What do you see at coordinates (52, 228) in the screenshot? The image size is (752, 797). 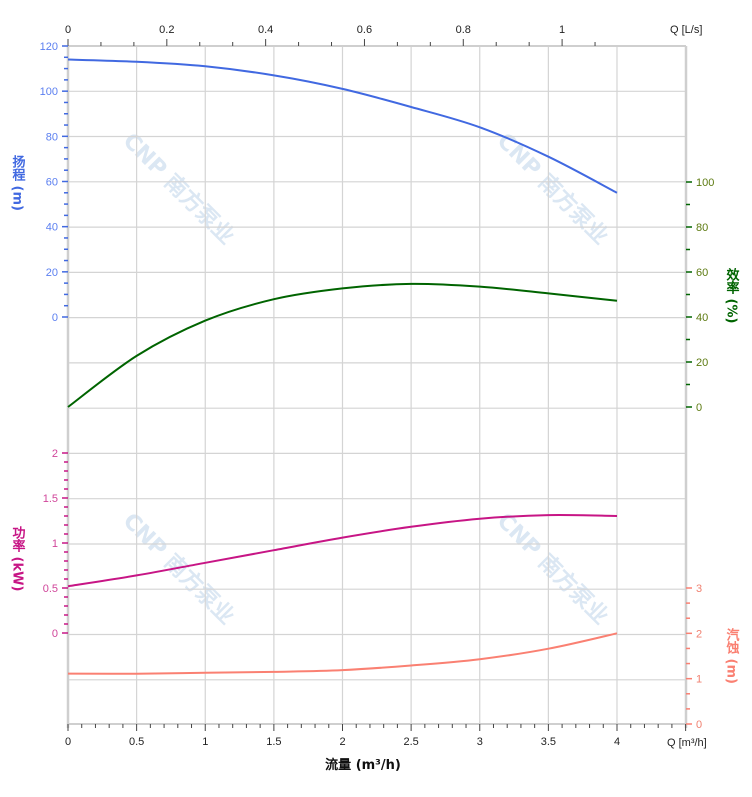 I see `head-tick-label: 40` at bounding box center [52, 228].